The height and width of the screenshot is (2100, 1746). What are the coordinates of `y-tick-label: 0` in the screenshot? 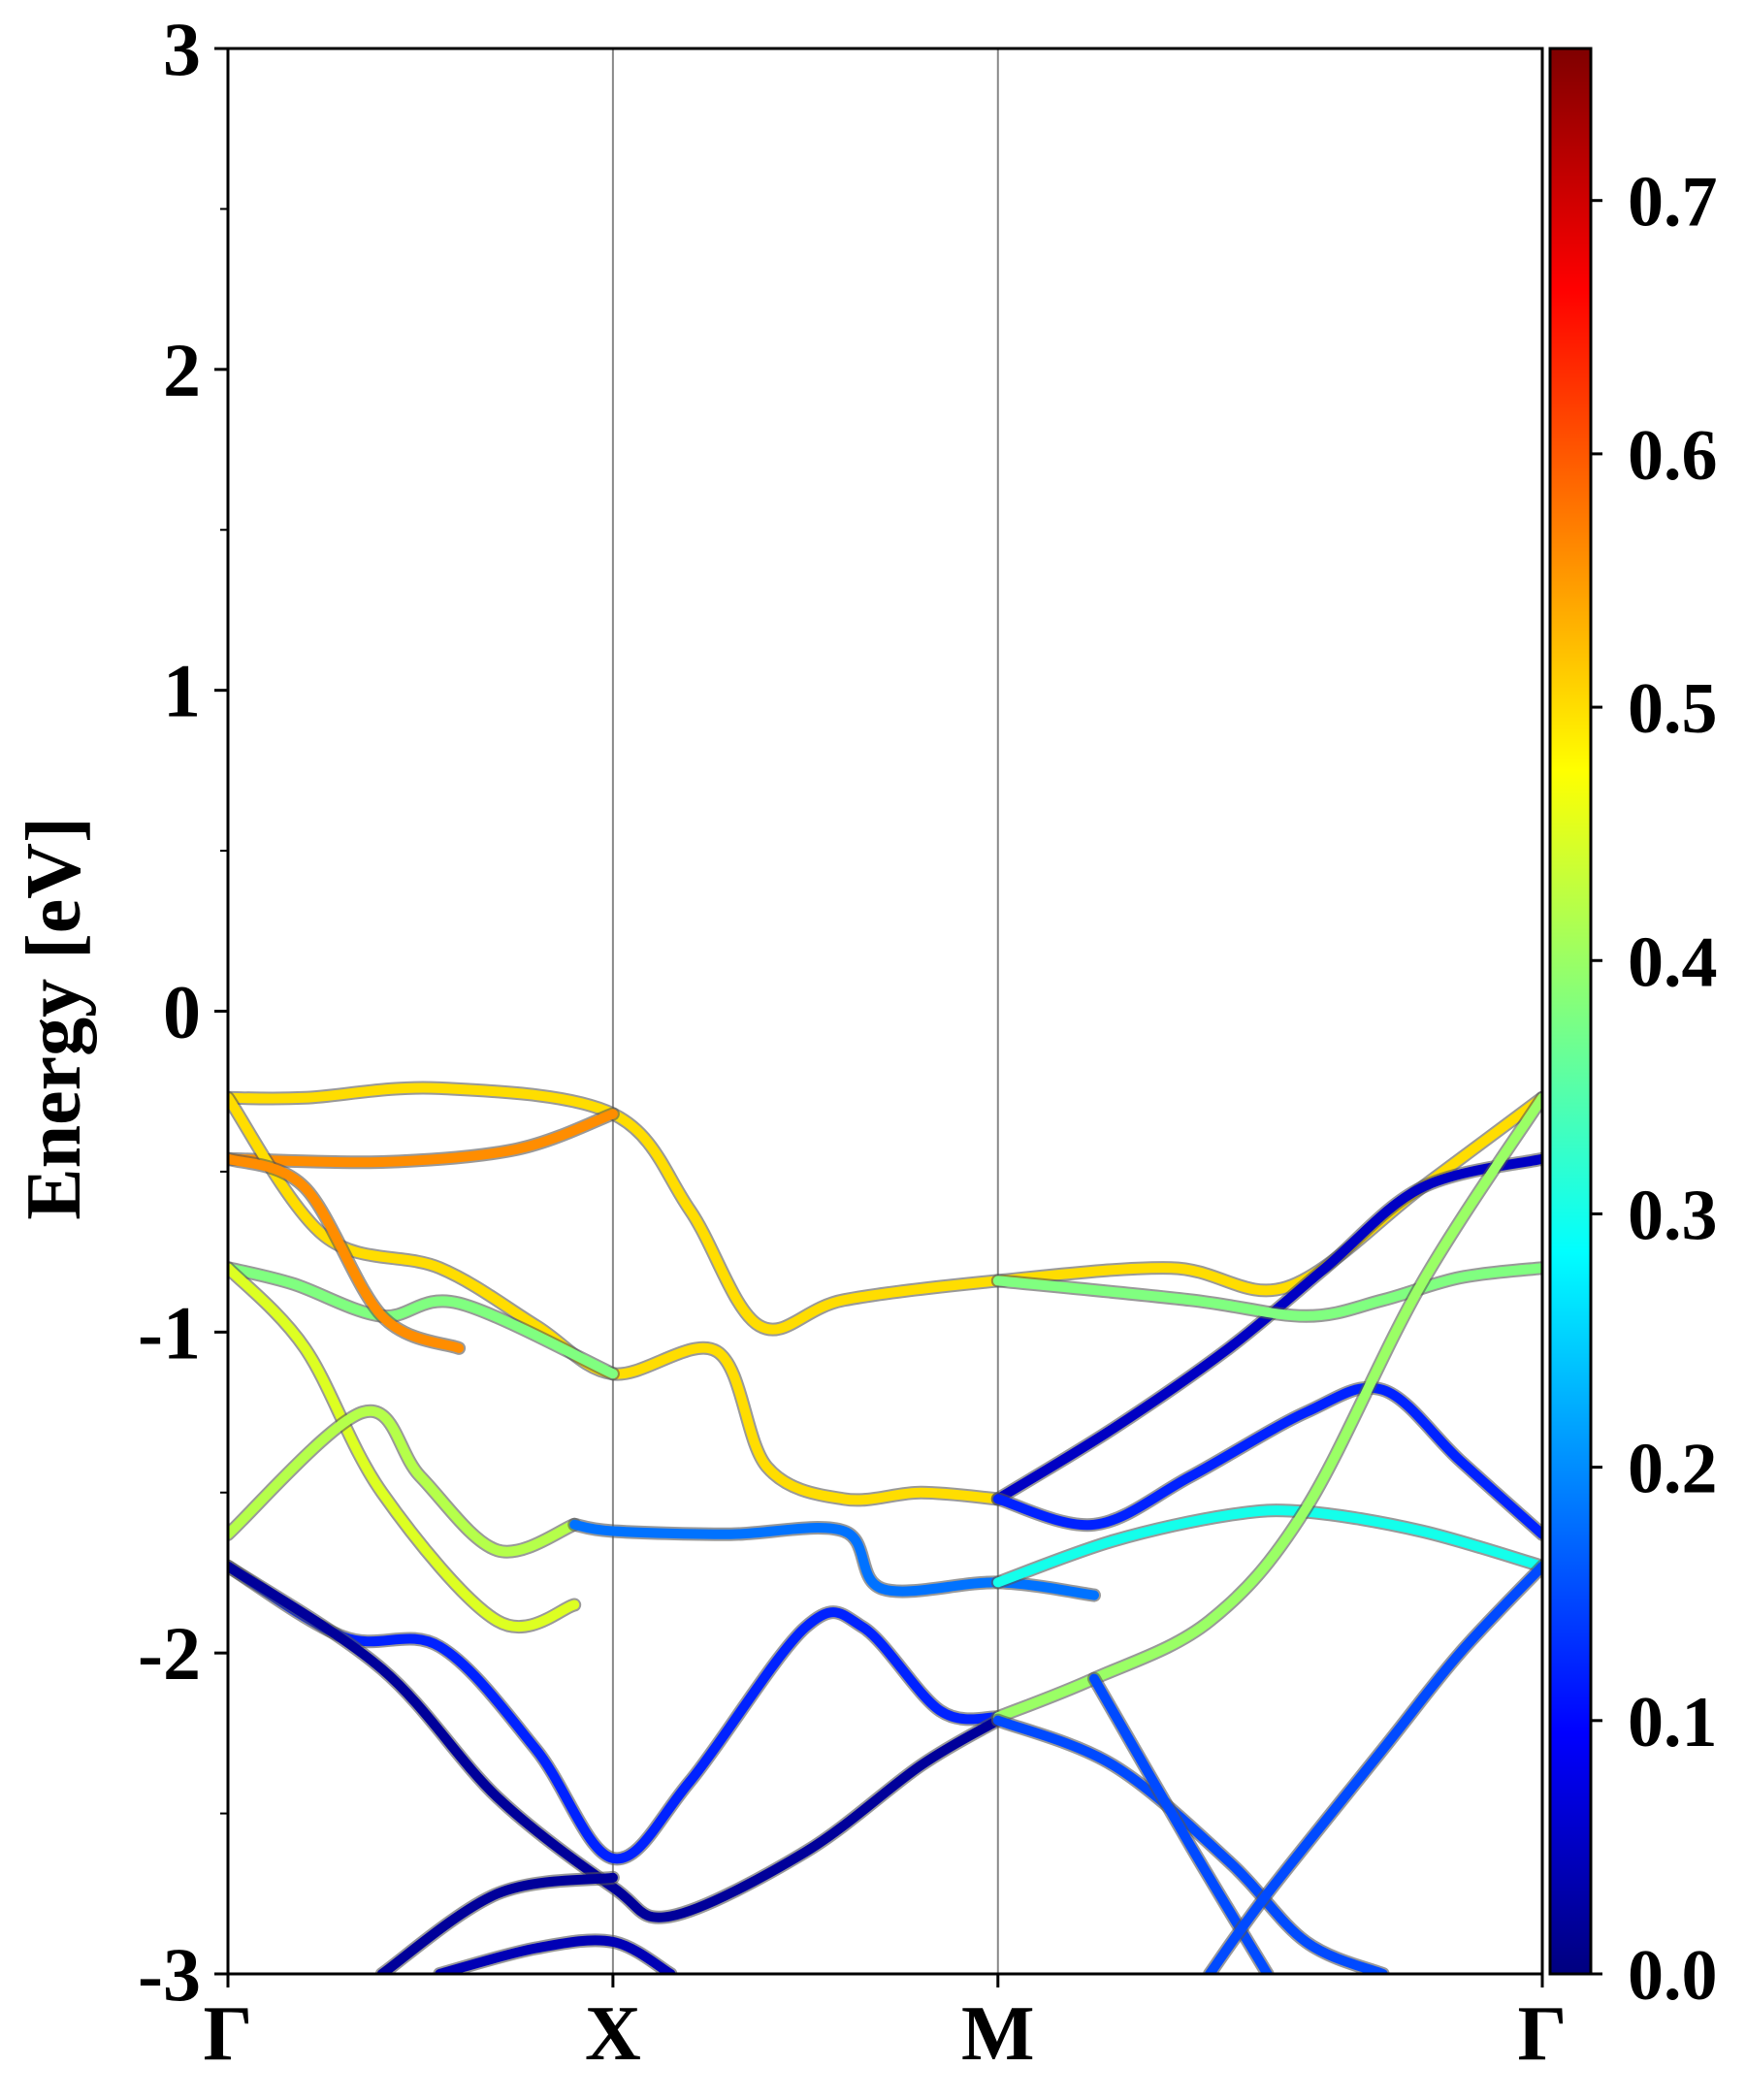 It's located at (182, 1012).